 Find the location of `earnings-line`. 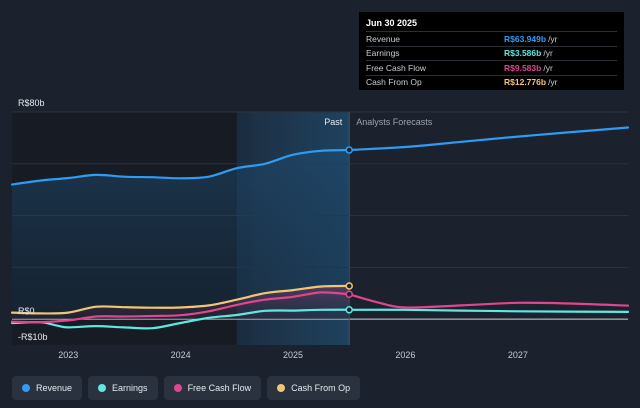

earnings-line is located at coordinates (180, 319).